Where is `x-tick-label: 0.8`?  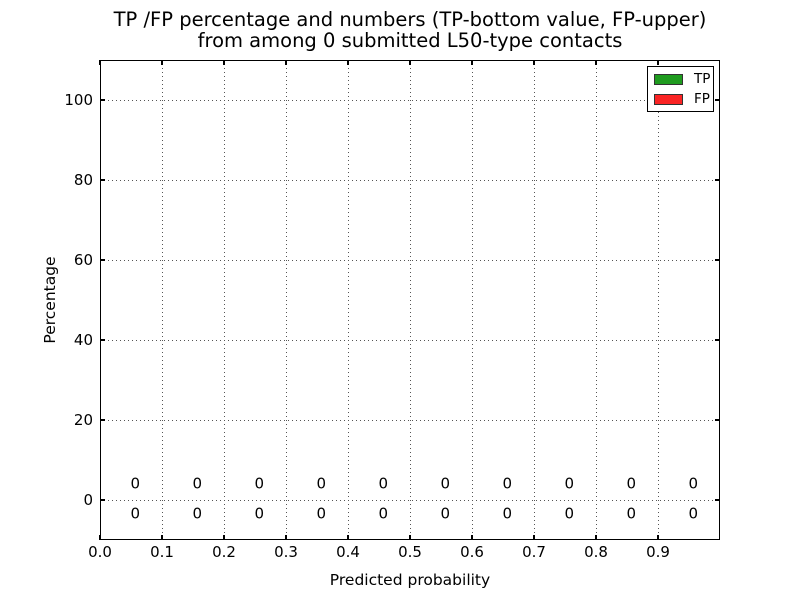
x-tick-label: 0.8 is located at coordinates (596, 552).